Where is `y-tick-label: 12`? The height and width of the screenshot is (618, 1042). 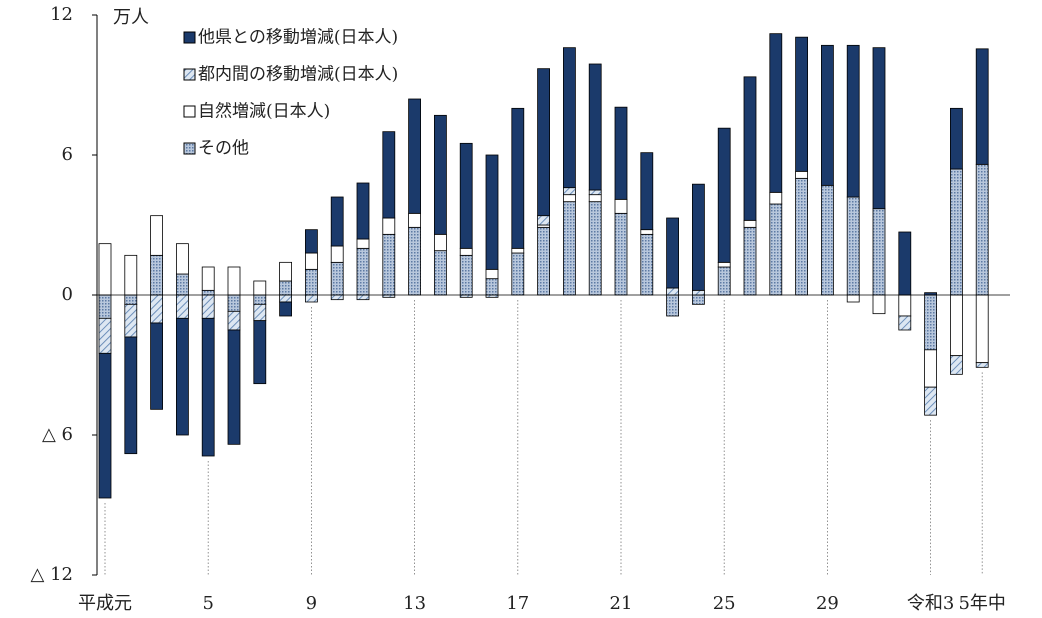
y-tick-label: 12 is located at coordinates (61, 14).